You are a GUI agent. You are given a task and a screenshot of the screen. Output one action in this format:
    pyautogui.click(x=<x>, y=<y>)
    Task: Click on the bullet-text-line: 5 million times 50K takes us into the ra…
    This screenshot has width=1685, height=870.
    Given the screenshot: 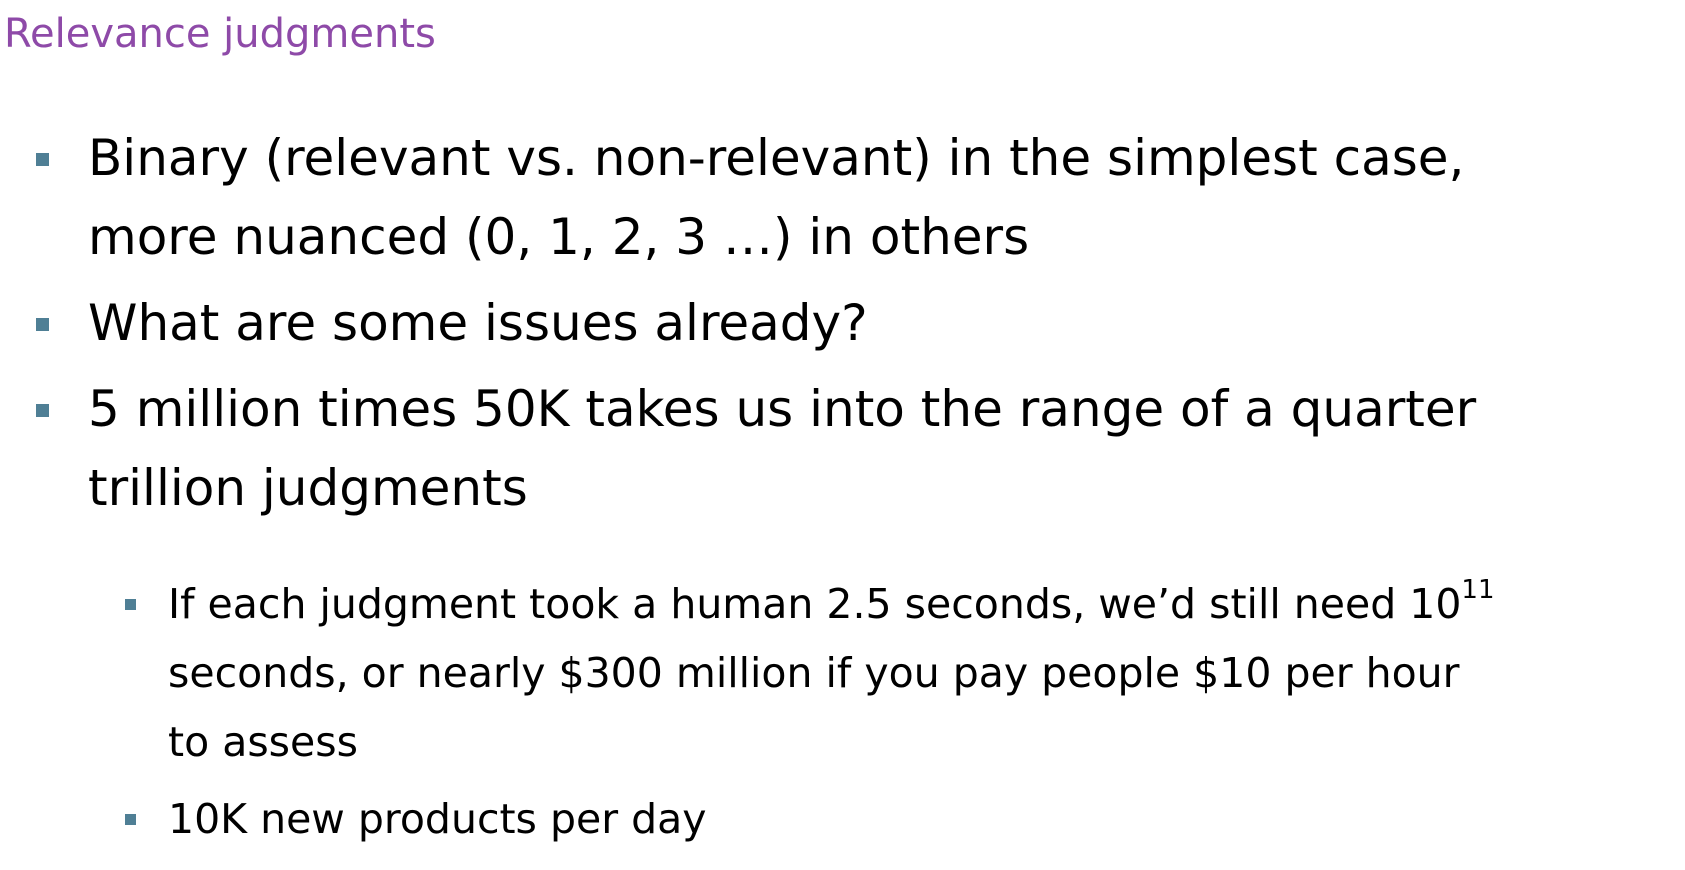 What is the action you would take?
    pyautogui.click(x=782, y=409)
    